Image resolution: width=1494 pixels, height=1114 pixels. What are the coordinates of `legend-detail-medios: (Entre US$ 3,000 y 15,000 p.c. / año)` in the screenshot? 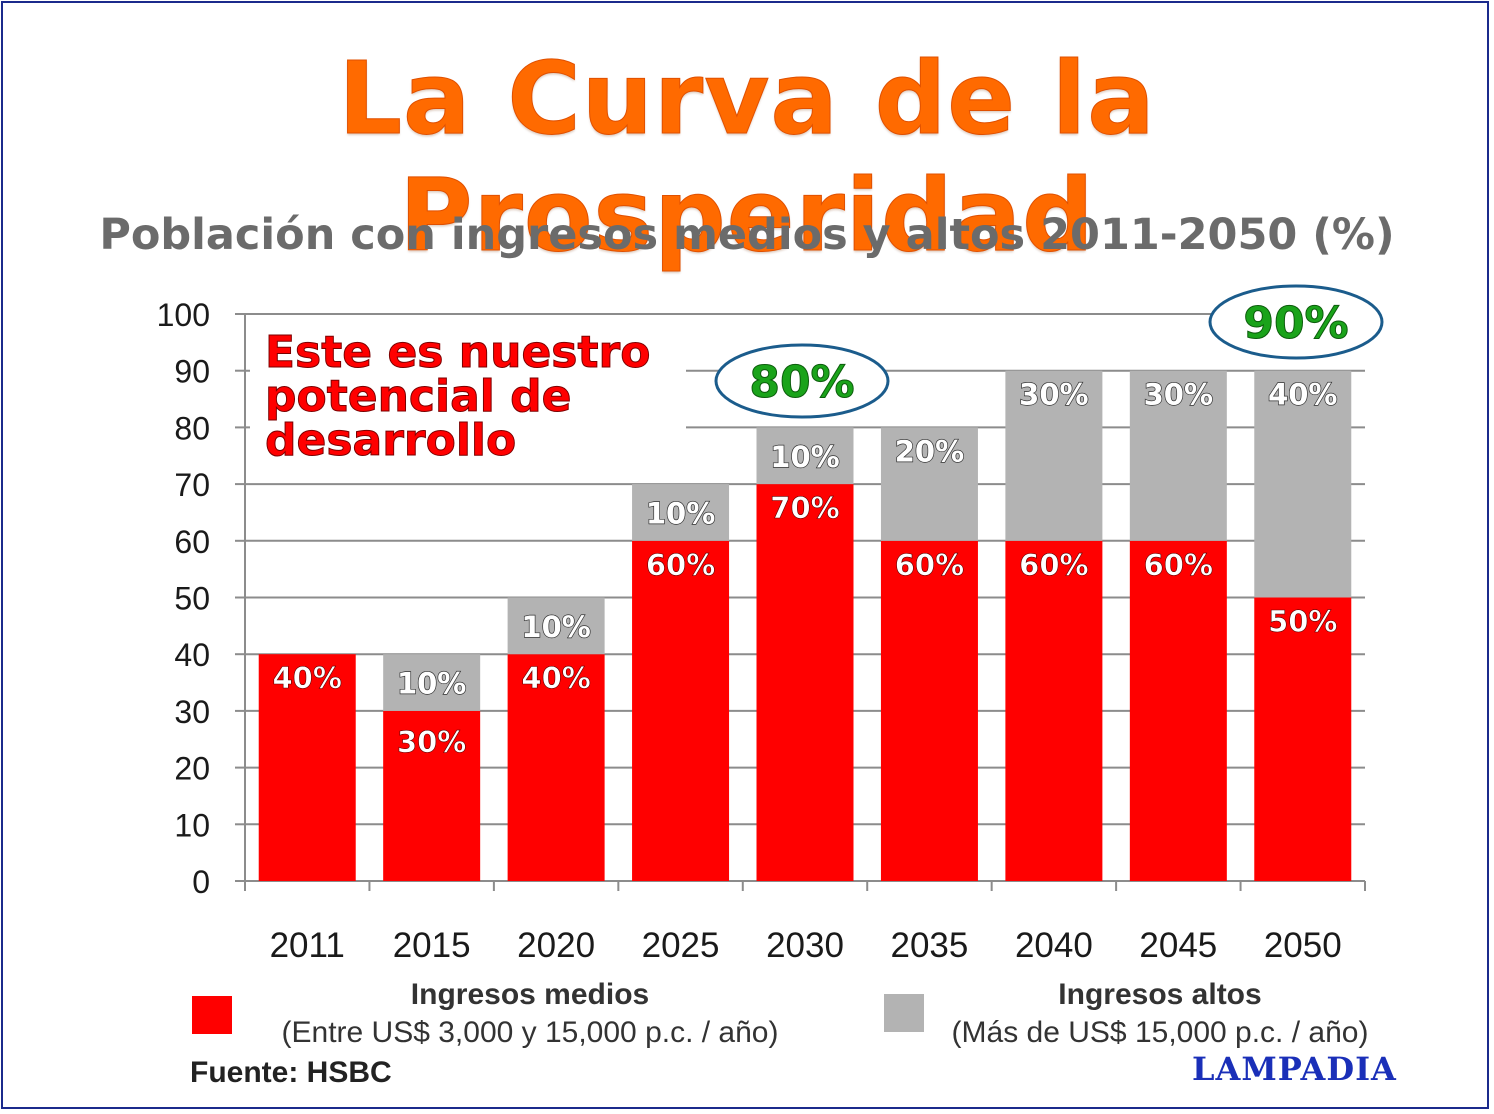 It's located at (530, 1032).